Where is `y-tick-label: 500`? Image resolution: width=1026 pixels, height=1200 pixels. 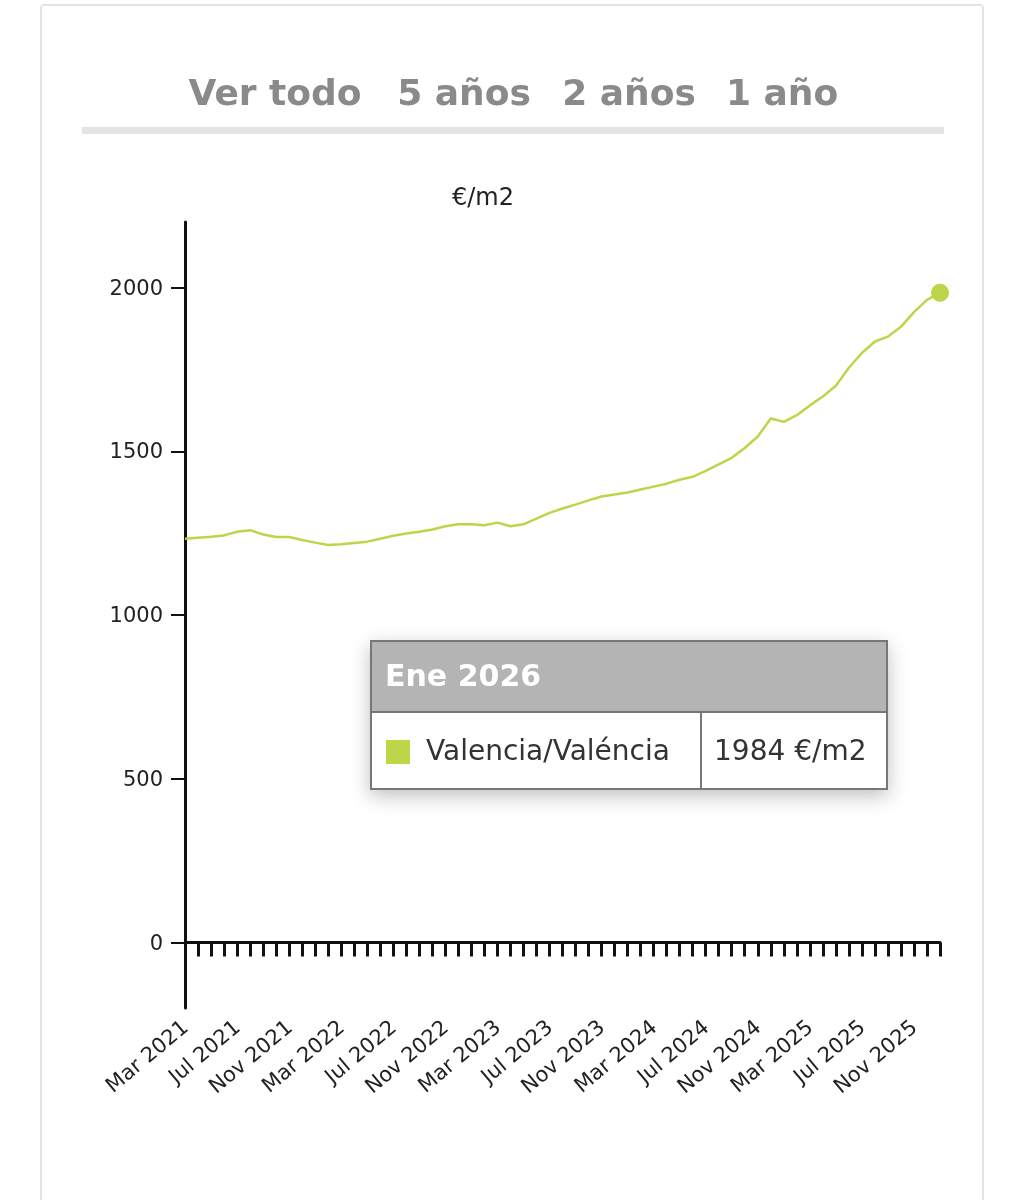
y-tick-label: 500 is located at coordinates (142, 778).